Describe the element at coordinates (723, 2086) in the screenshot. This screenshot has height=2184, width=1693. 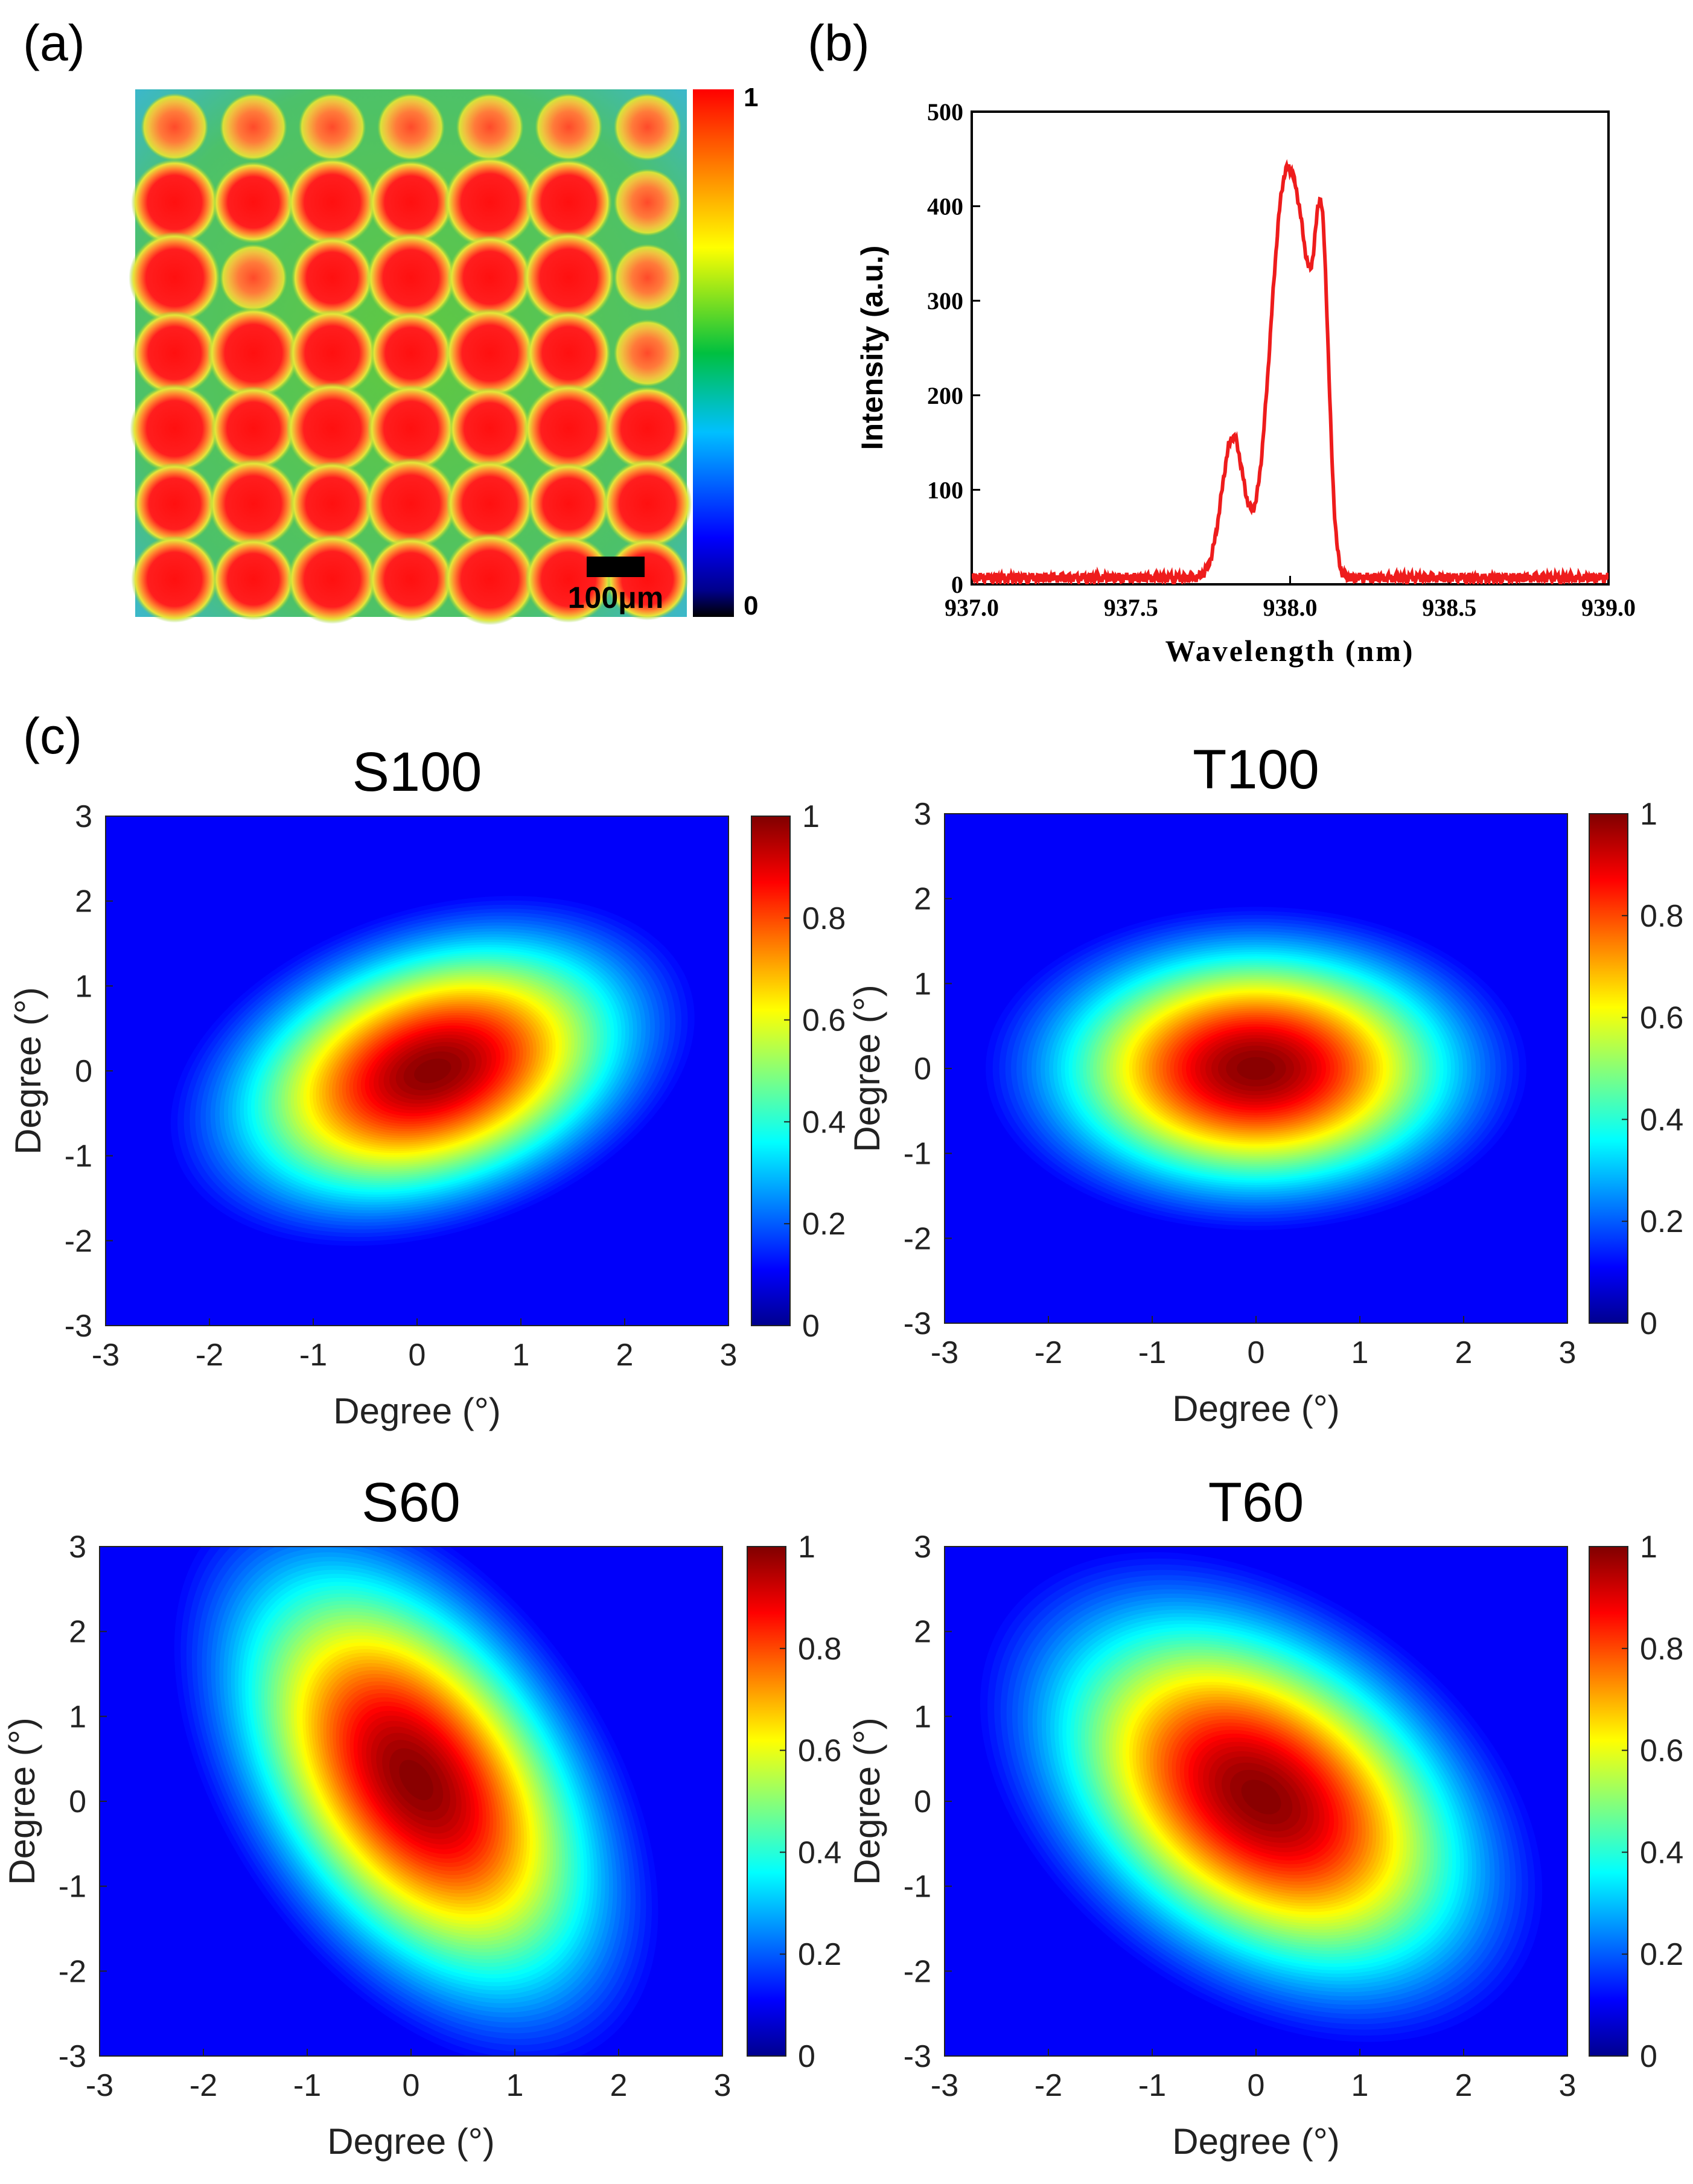
I see `heatmap-xtick-label: 3` at that location.